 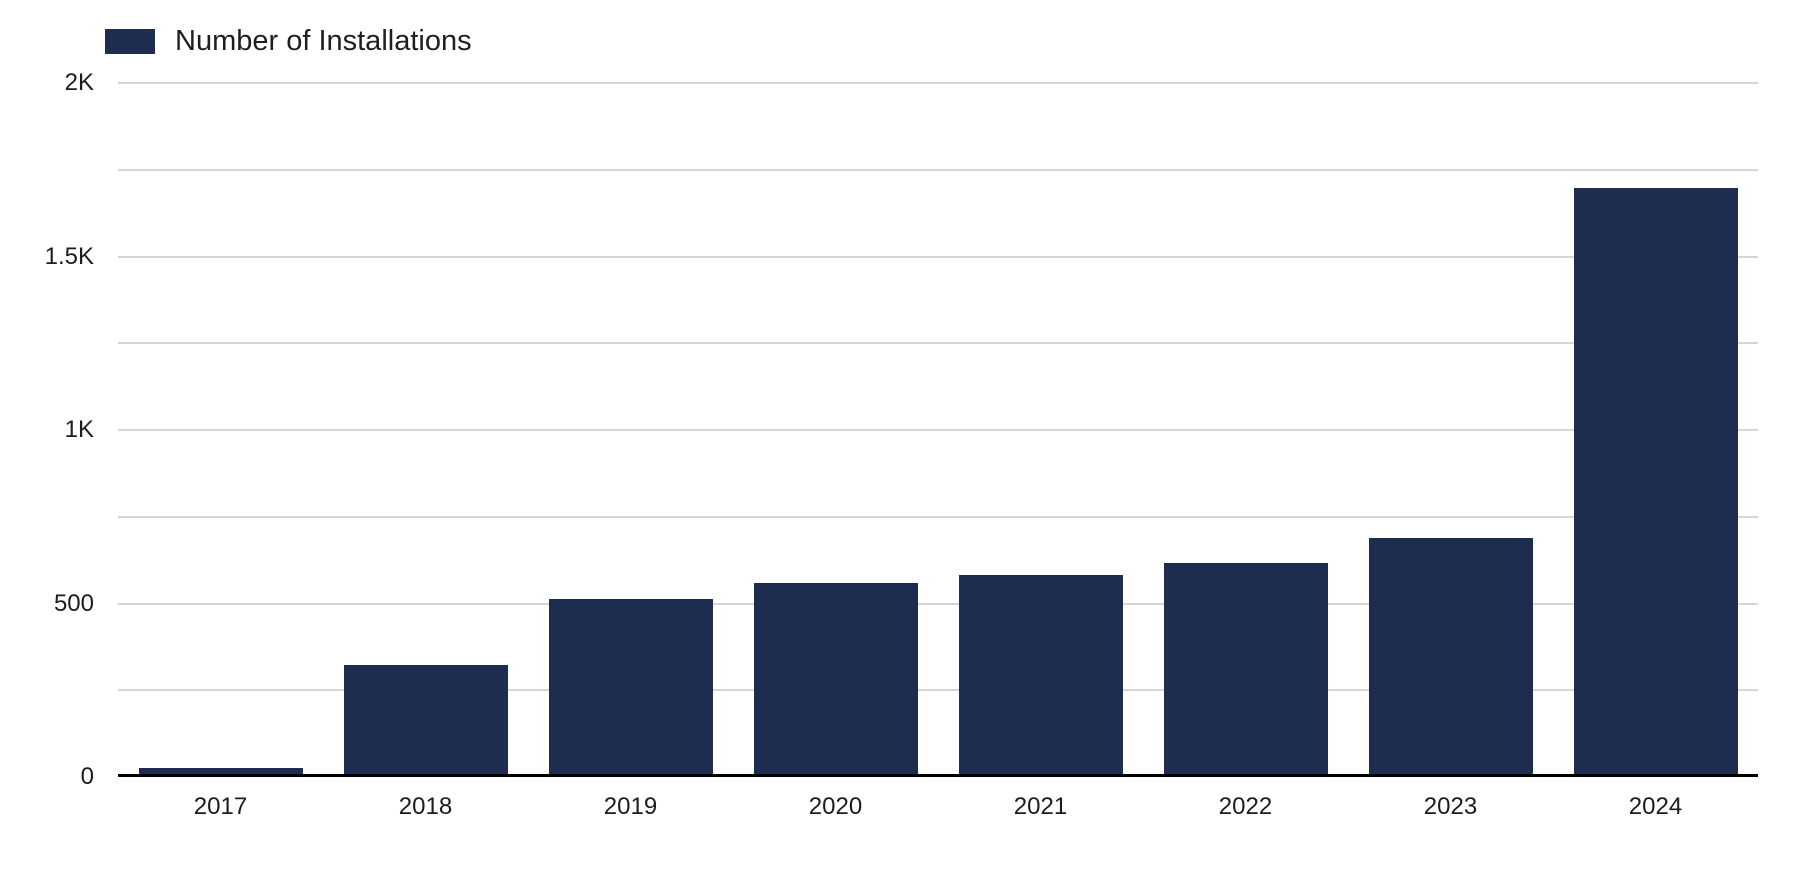 I want to click on legend-label: Number of Installations, so click(x=323, y=41).